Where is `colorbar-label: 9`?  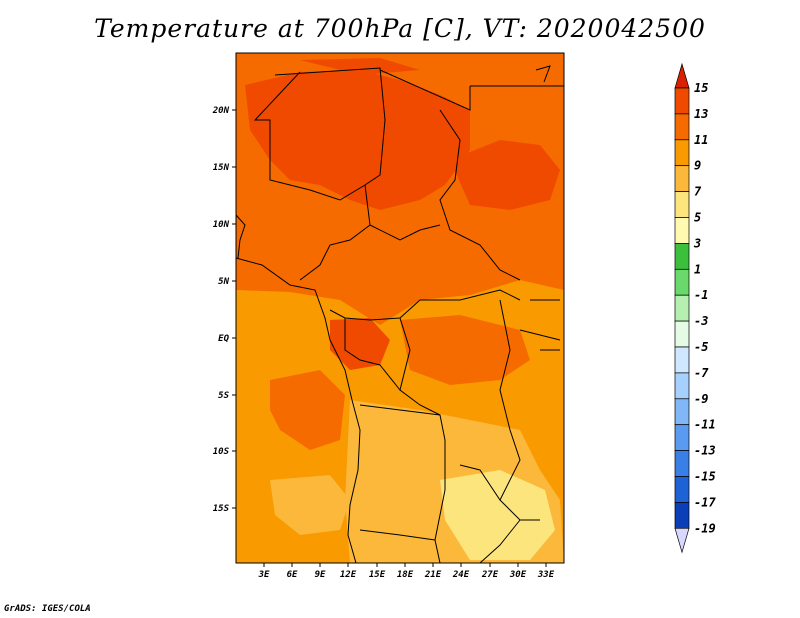
colorbar-label: 9 is located at coordinates (697, 166).